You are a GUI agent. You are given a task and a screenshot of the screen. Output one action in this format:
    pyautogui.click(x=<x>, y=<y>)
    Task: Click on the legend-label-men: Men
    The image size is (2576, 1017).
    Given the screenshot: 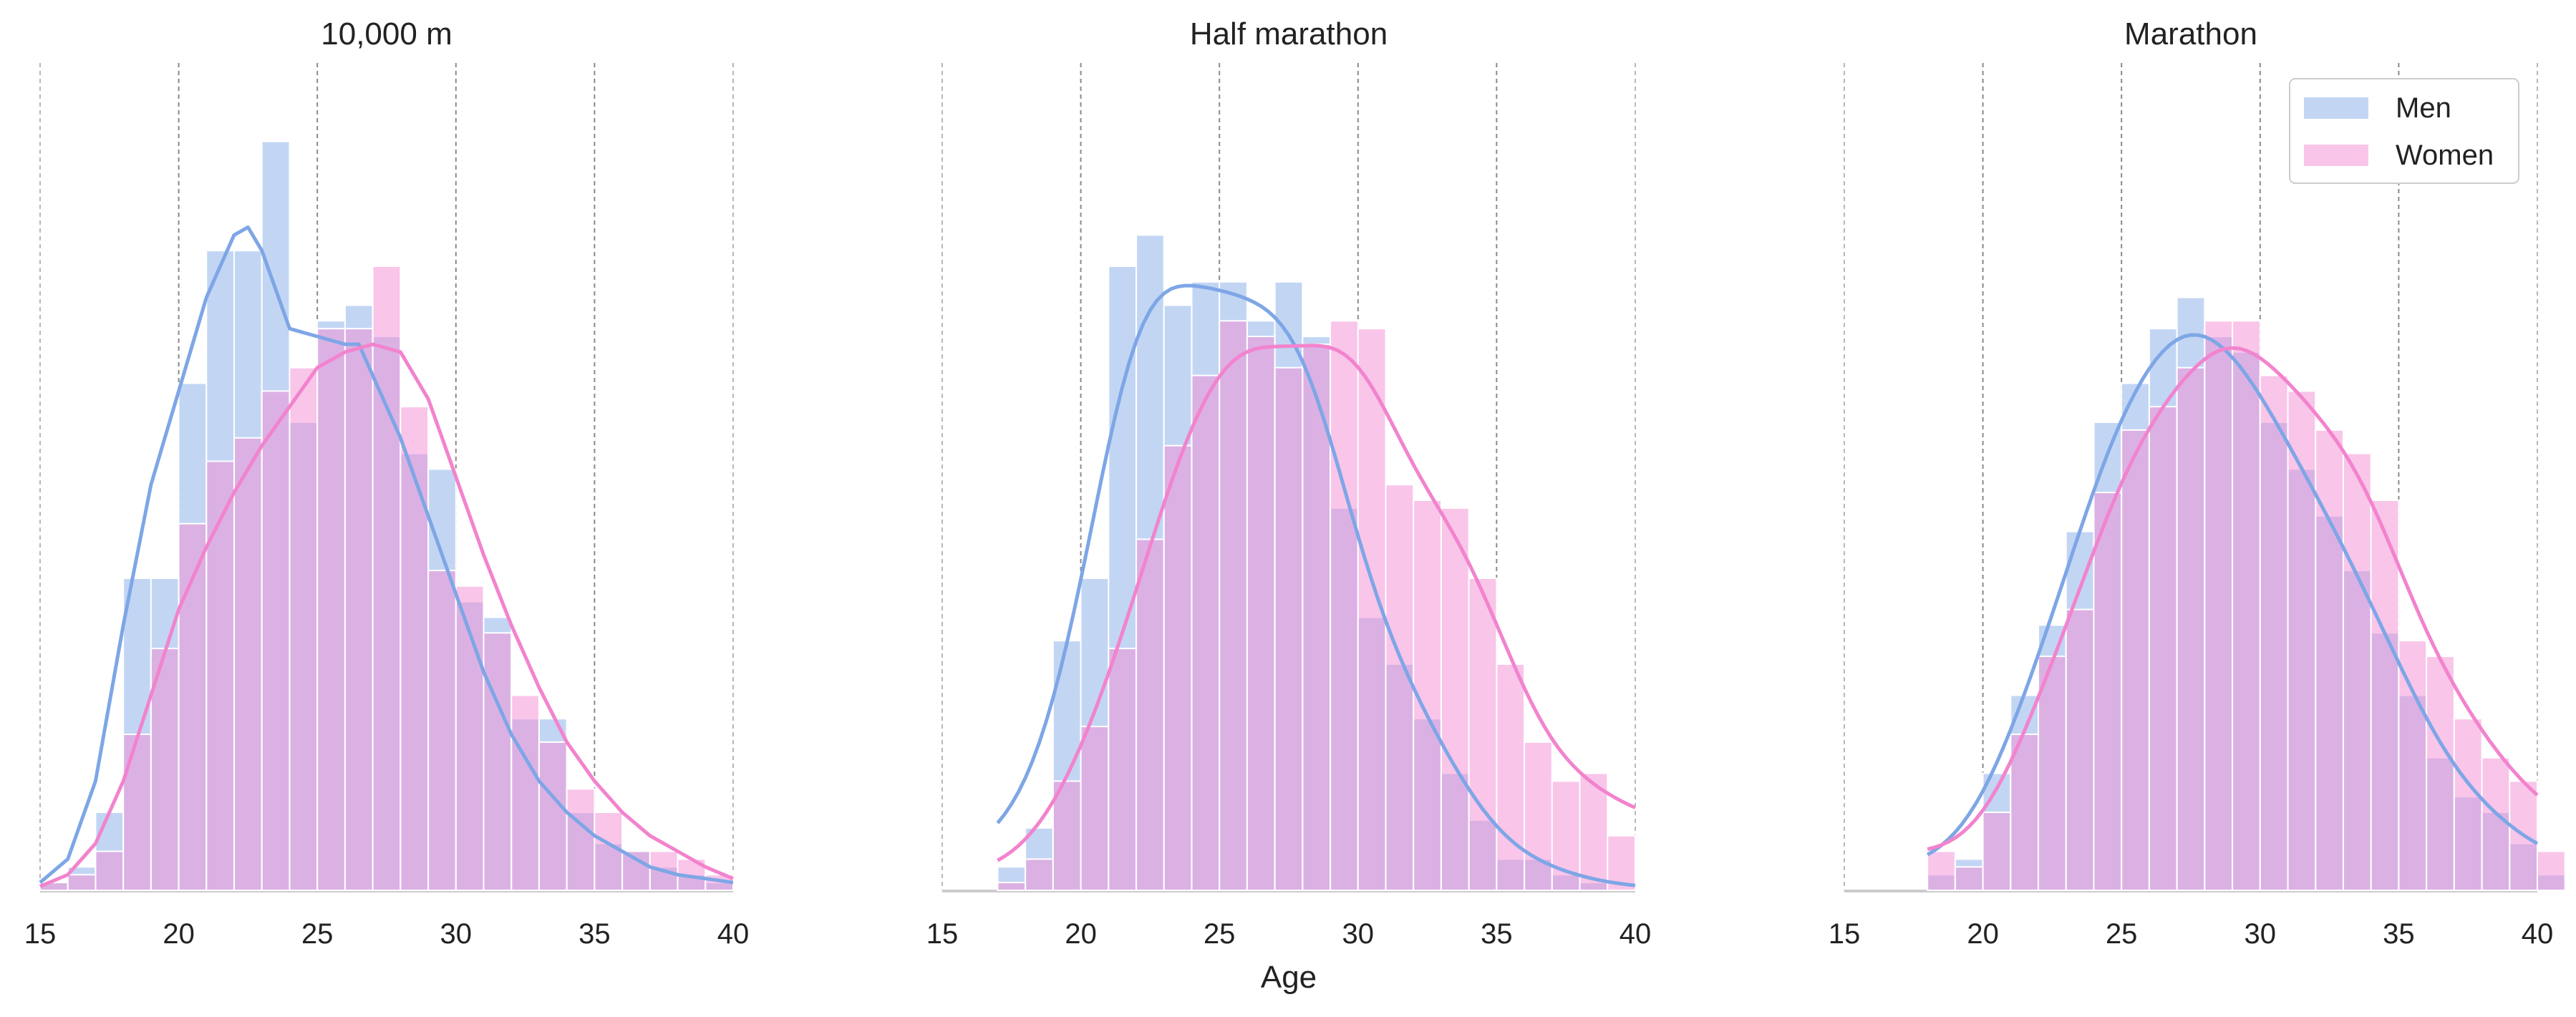 What is the action you would take?
    pyautogui.click(x=2424, y=108)
    